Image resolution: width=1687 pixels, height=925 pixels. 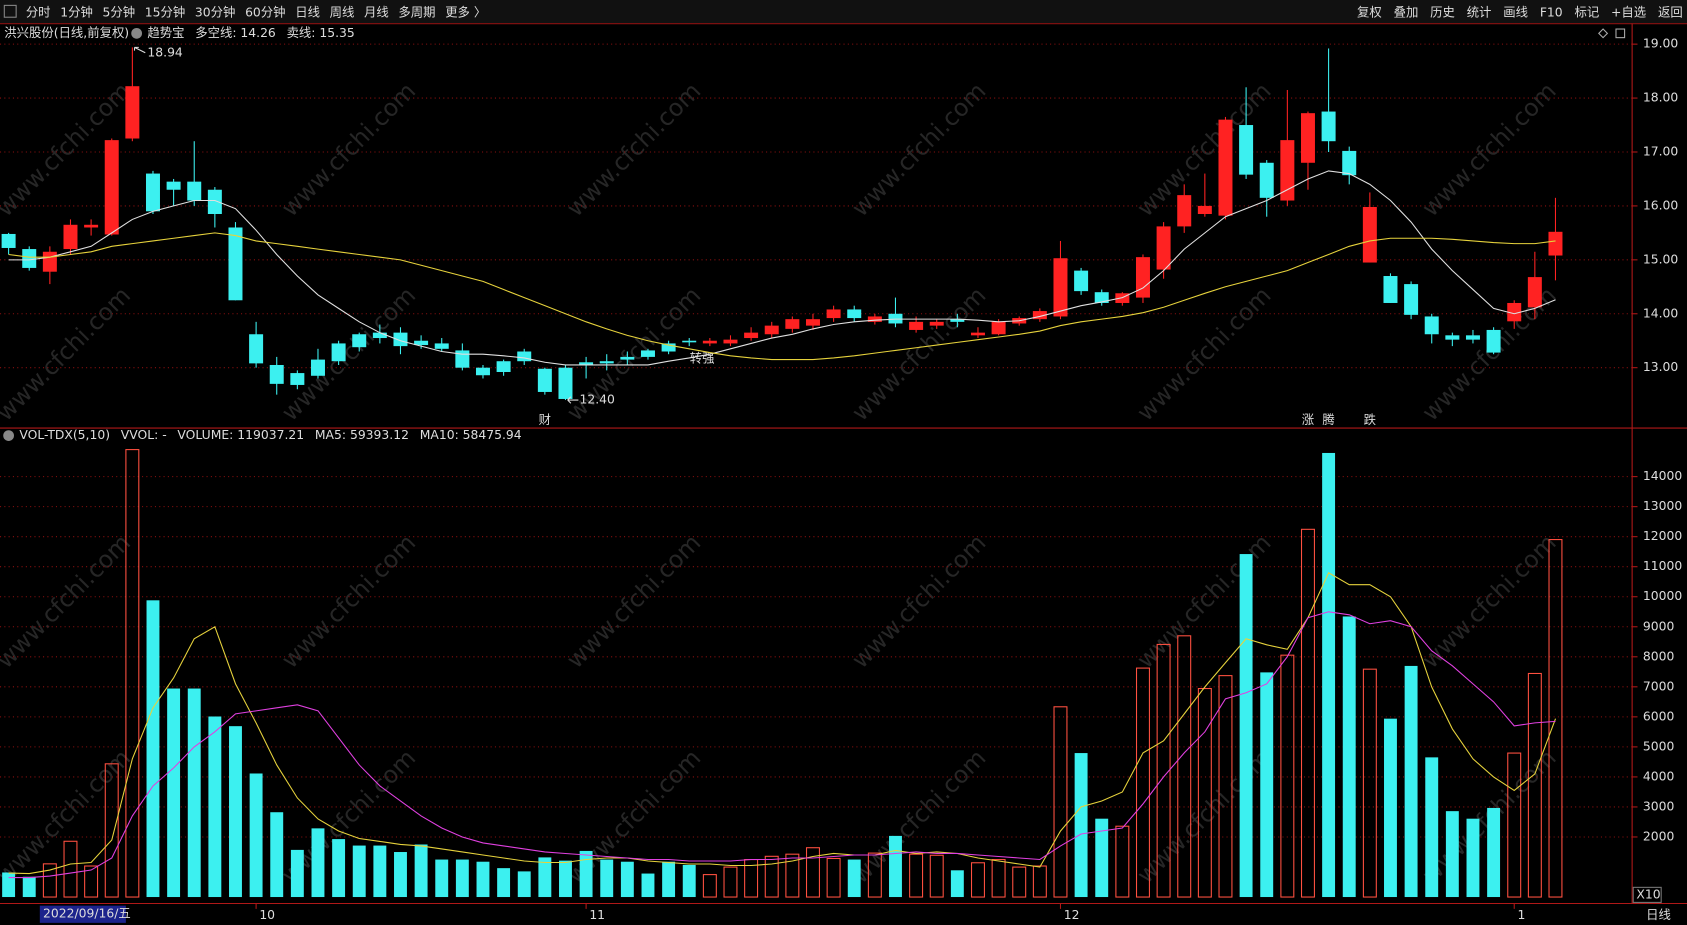 I want to click on period-label: 日线, so click(x=1658, y=915).